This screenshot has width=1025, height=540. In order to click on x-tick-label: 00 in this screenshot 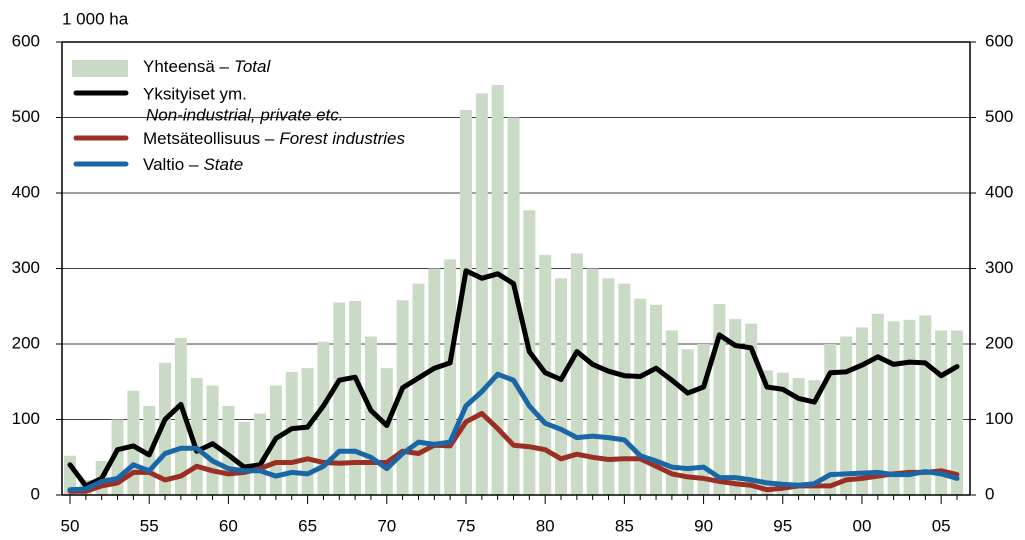, I will do `click(862, 525)`.